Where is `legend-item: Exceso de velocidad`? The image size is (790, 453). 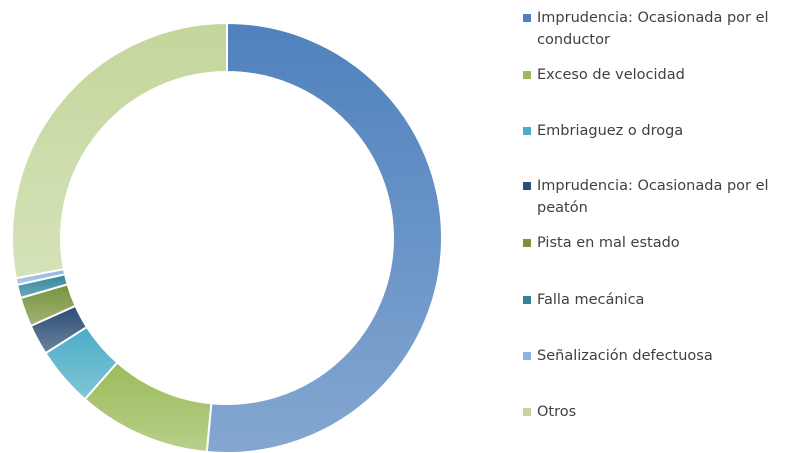 legend-item: Exceso de velocidad is located at coordinates (654, 75).